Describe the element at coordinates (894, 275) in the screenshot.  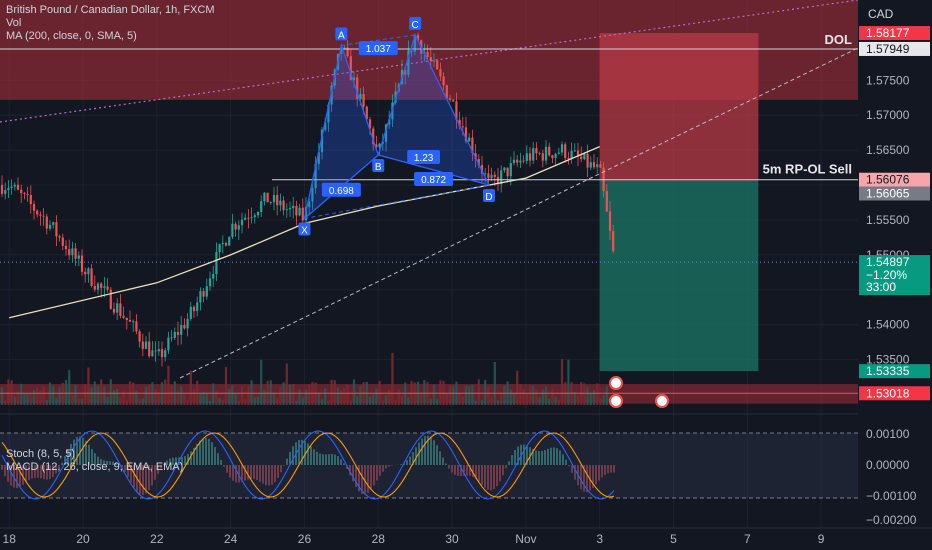
I see `current-price-tag` at that location.